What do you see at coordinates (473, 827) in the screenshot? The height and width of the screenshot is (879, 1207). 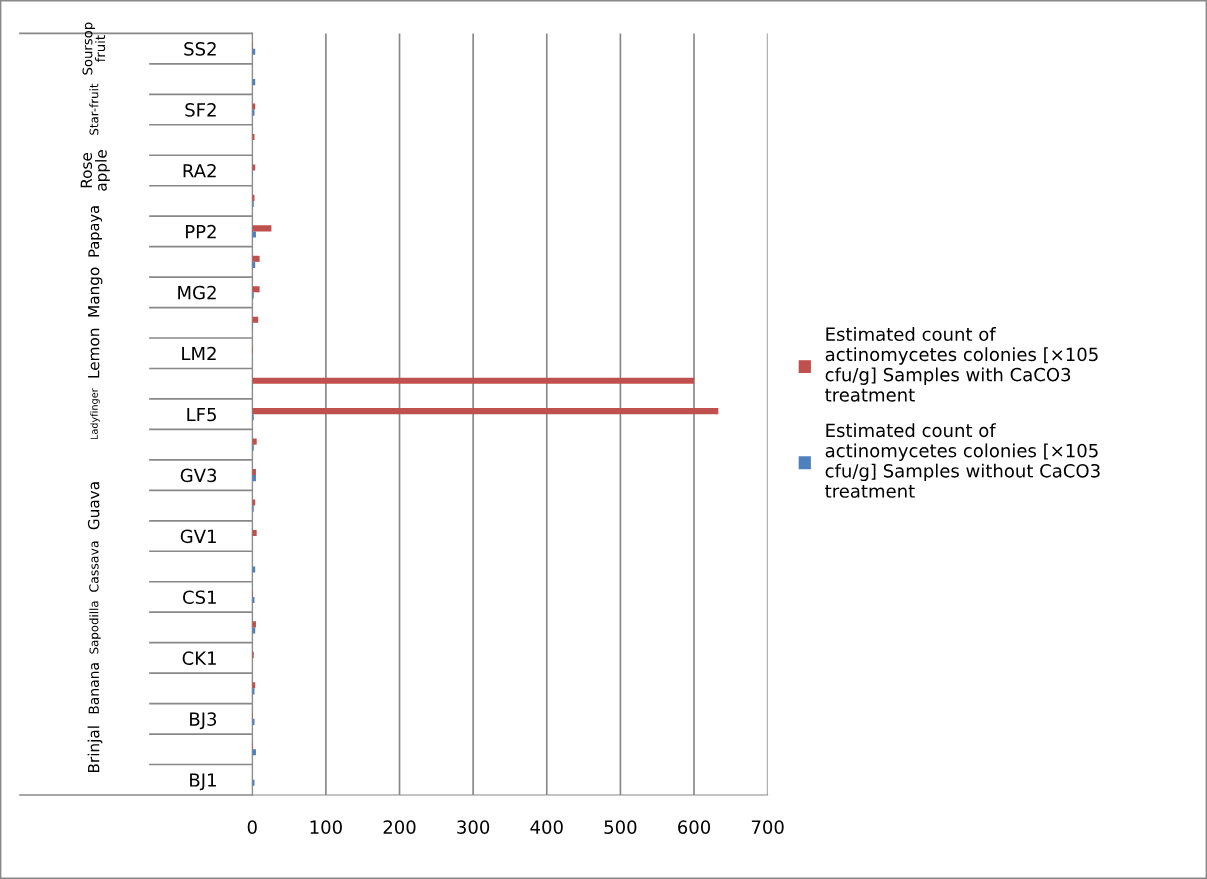 I see `x-tick-label: 300` at bounding box center [473, 827].